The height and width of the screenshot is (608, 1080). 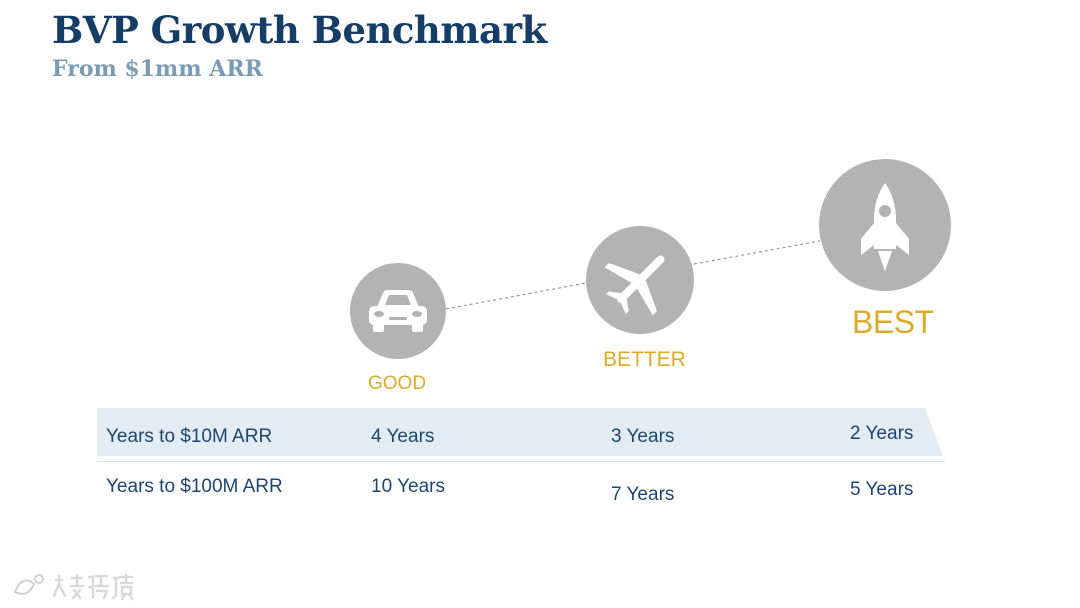 What do you see at coordinates (634, 285) in the screenshot?
I see `airplane-icon` at bounding box center [634, 285].